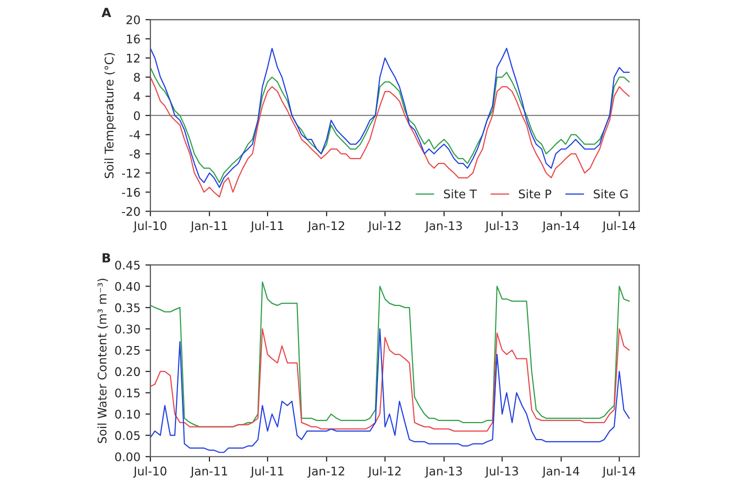  I want to click on chart-title: B, so click(106, 257).